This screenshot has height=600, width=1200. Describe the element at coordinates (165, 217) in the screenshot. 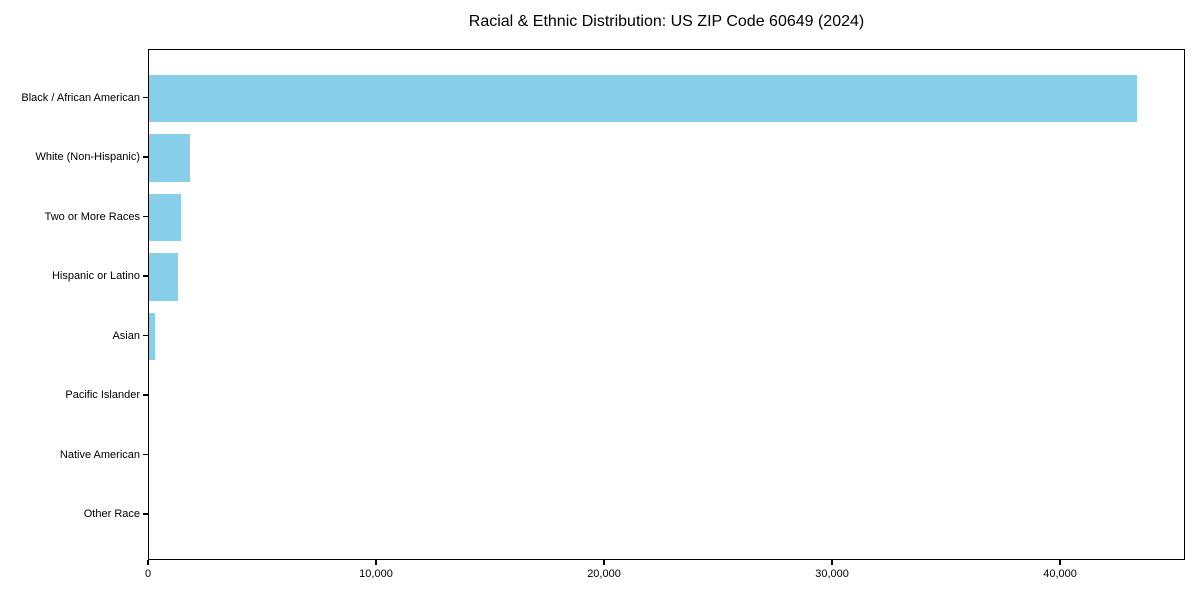

I see `bar-two-or-more-races` at that location.